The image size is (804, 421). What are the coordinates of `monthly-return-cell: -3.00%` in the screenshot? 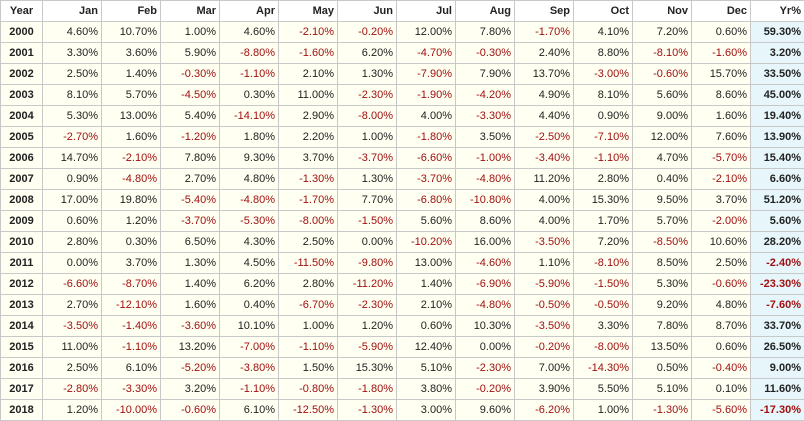 It's located at (603, 74).